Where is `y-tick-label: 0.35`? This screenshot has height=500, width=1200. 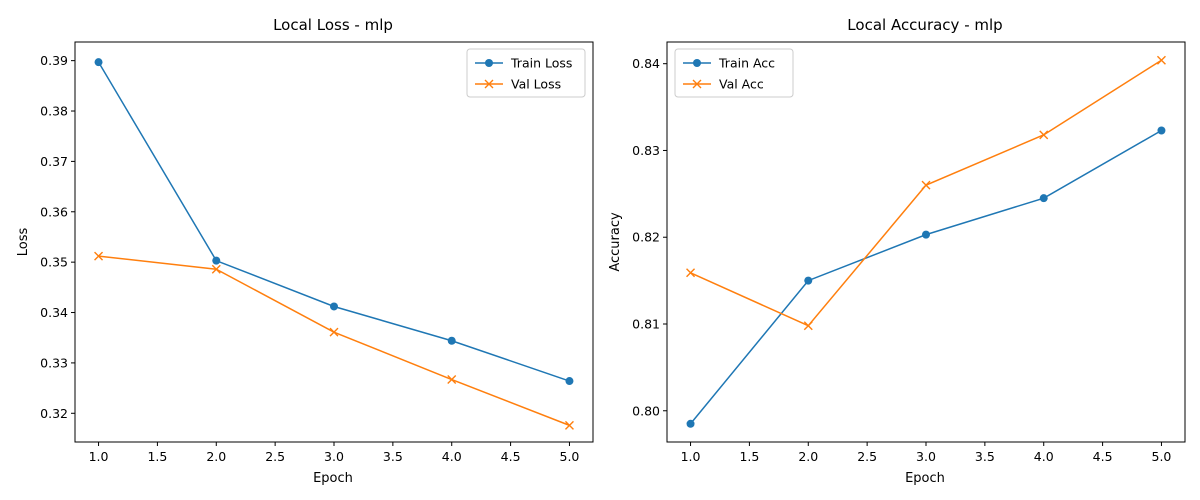 y-tick-label: 0.35 is located at coordinates (54, 262).